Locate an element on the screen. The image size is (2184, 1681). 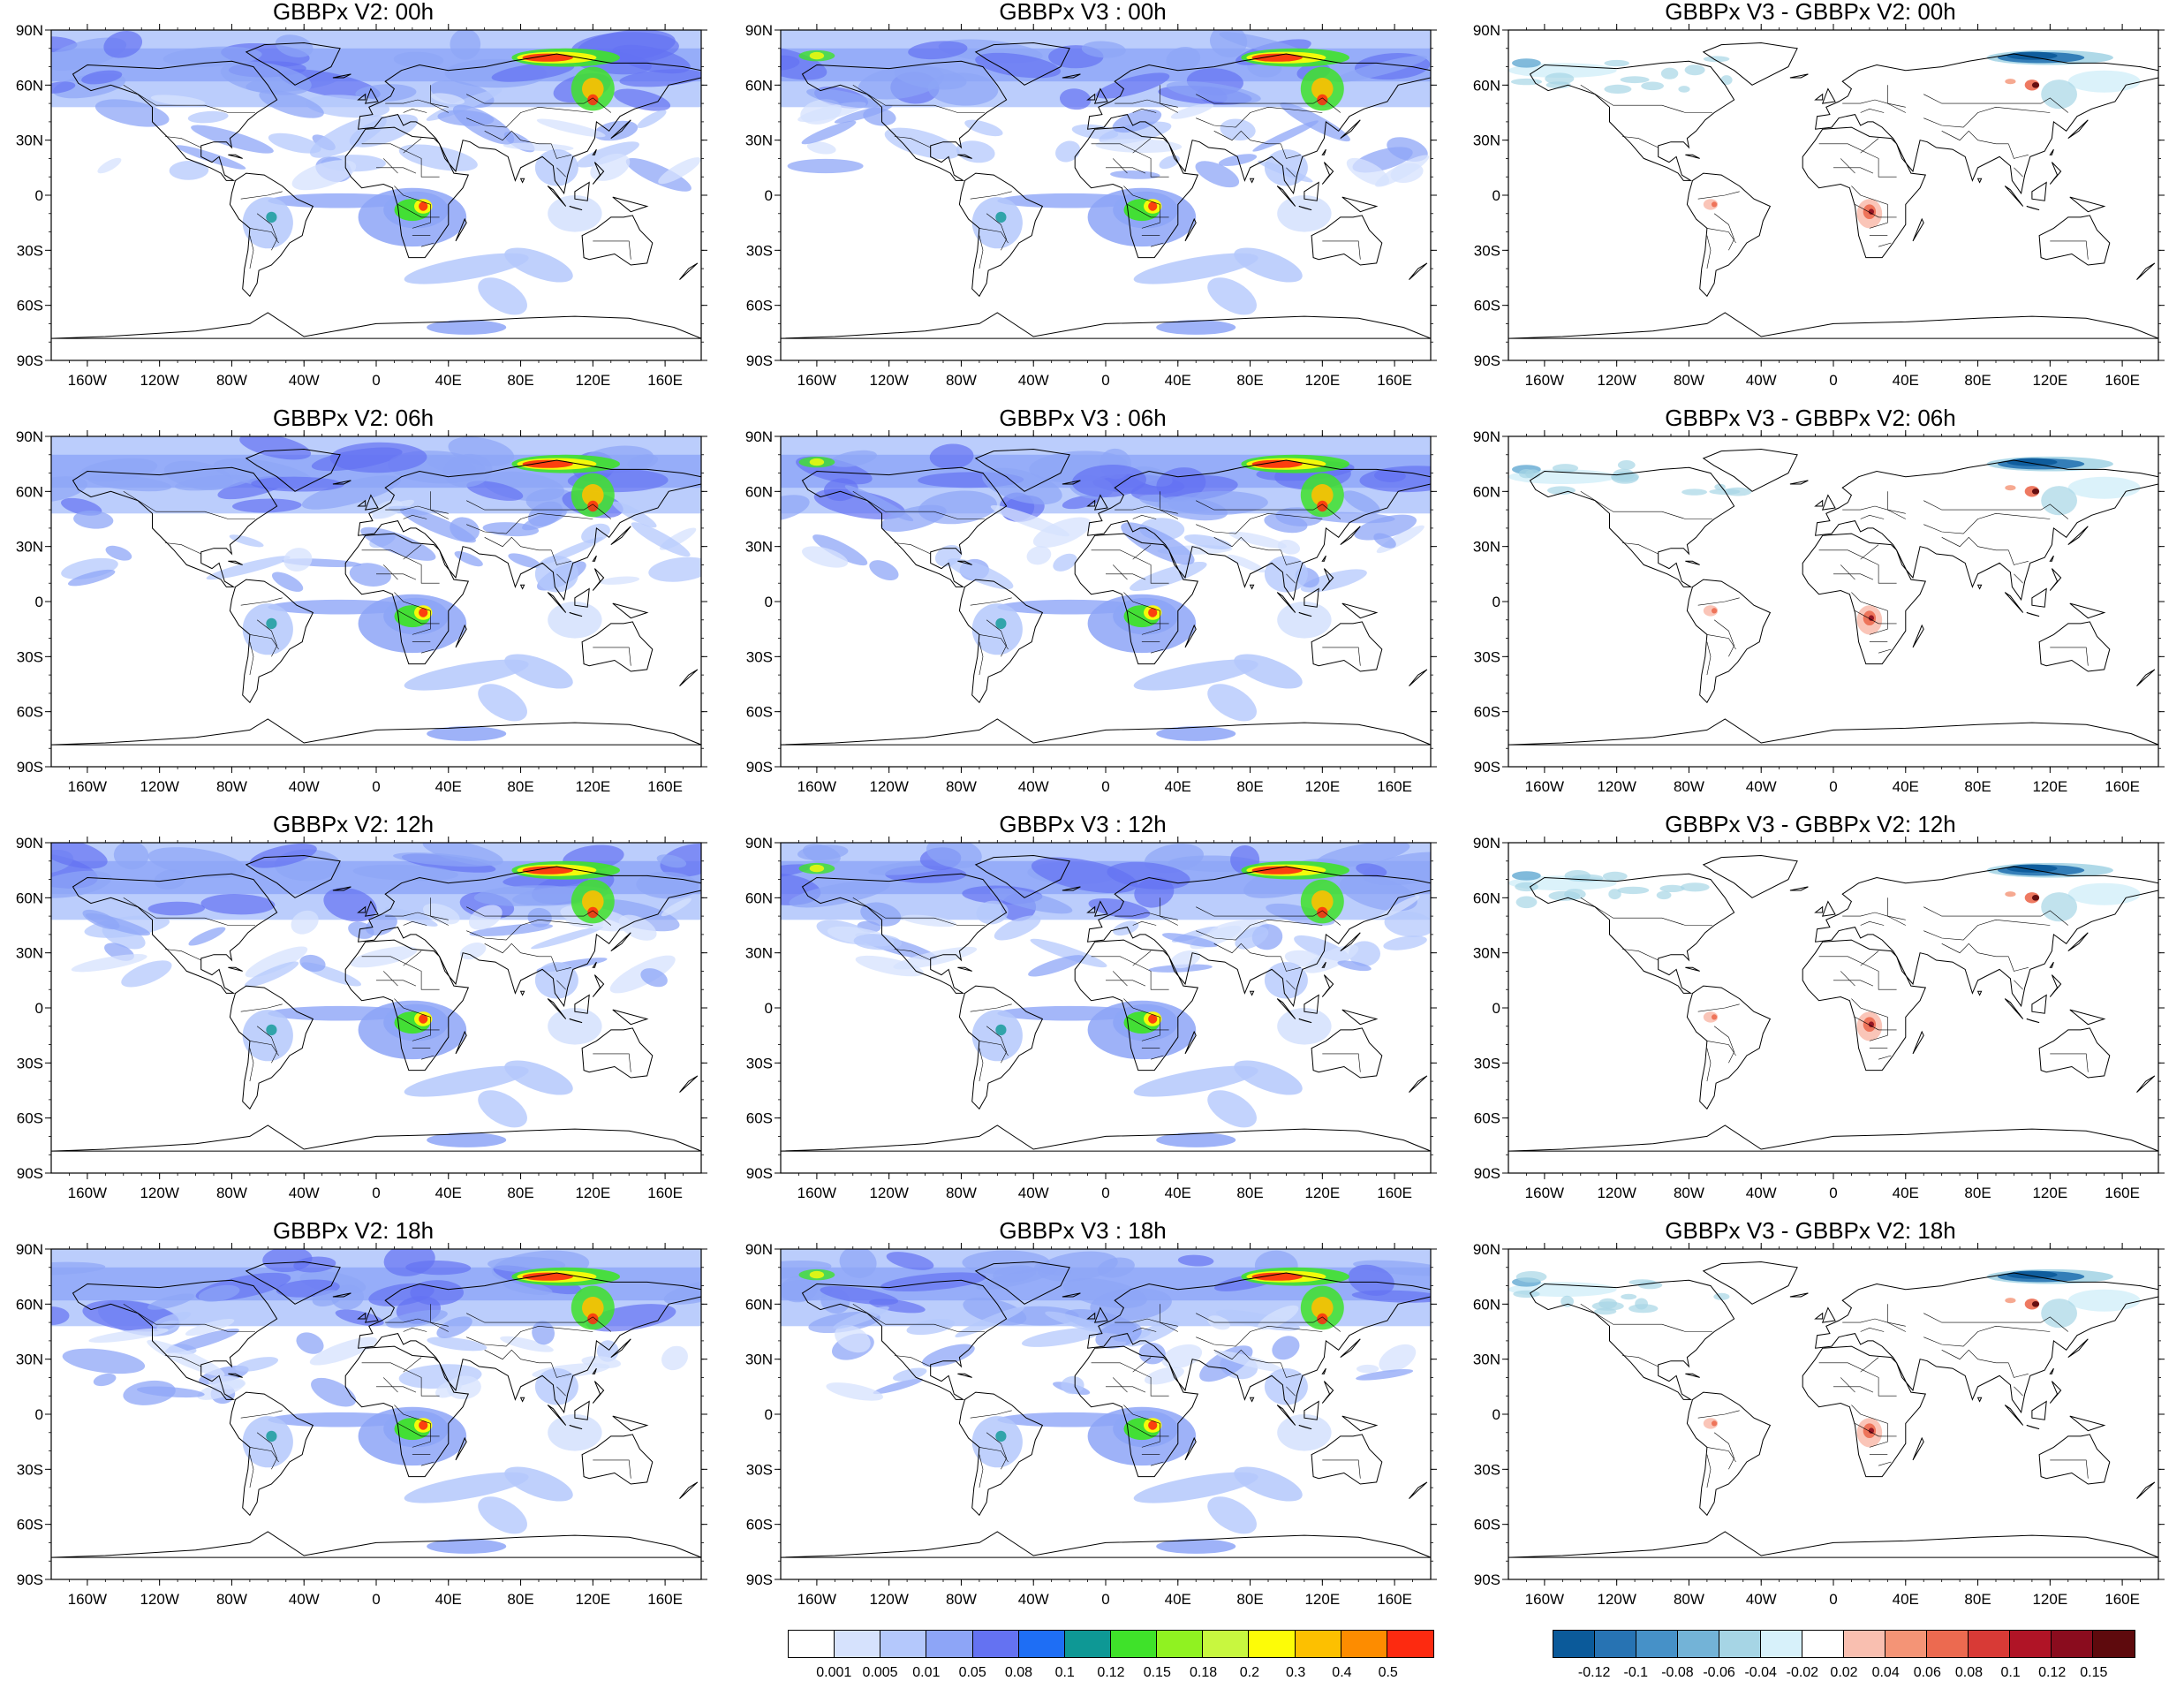
colorbar-label: -0.04 is located at coordinates (1760, 1673).